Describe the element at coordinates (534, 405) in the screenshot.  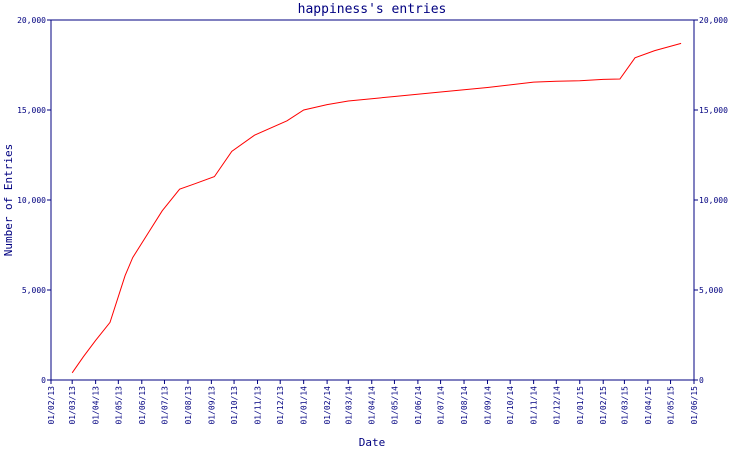
I see `x-tick-label: 01/11/14` at that location.